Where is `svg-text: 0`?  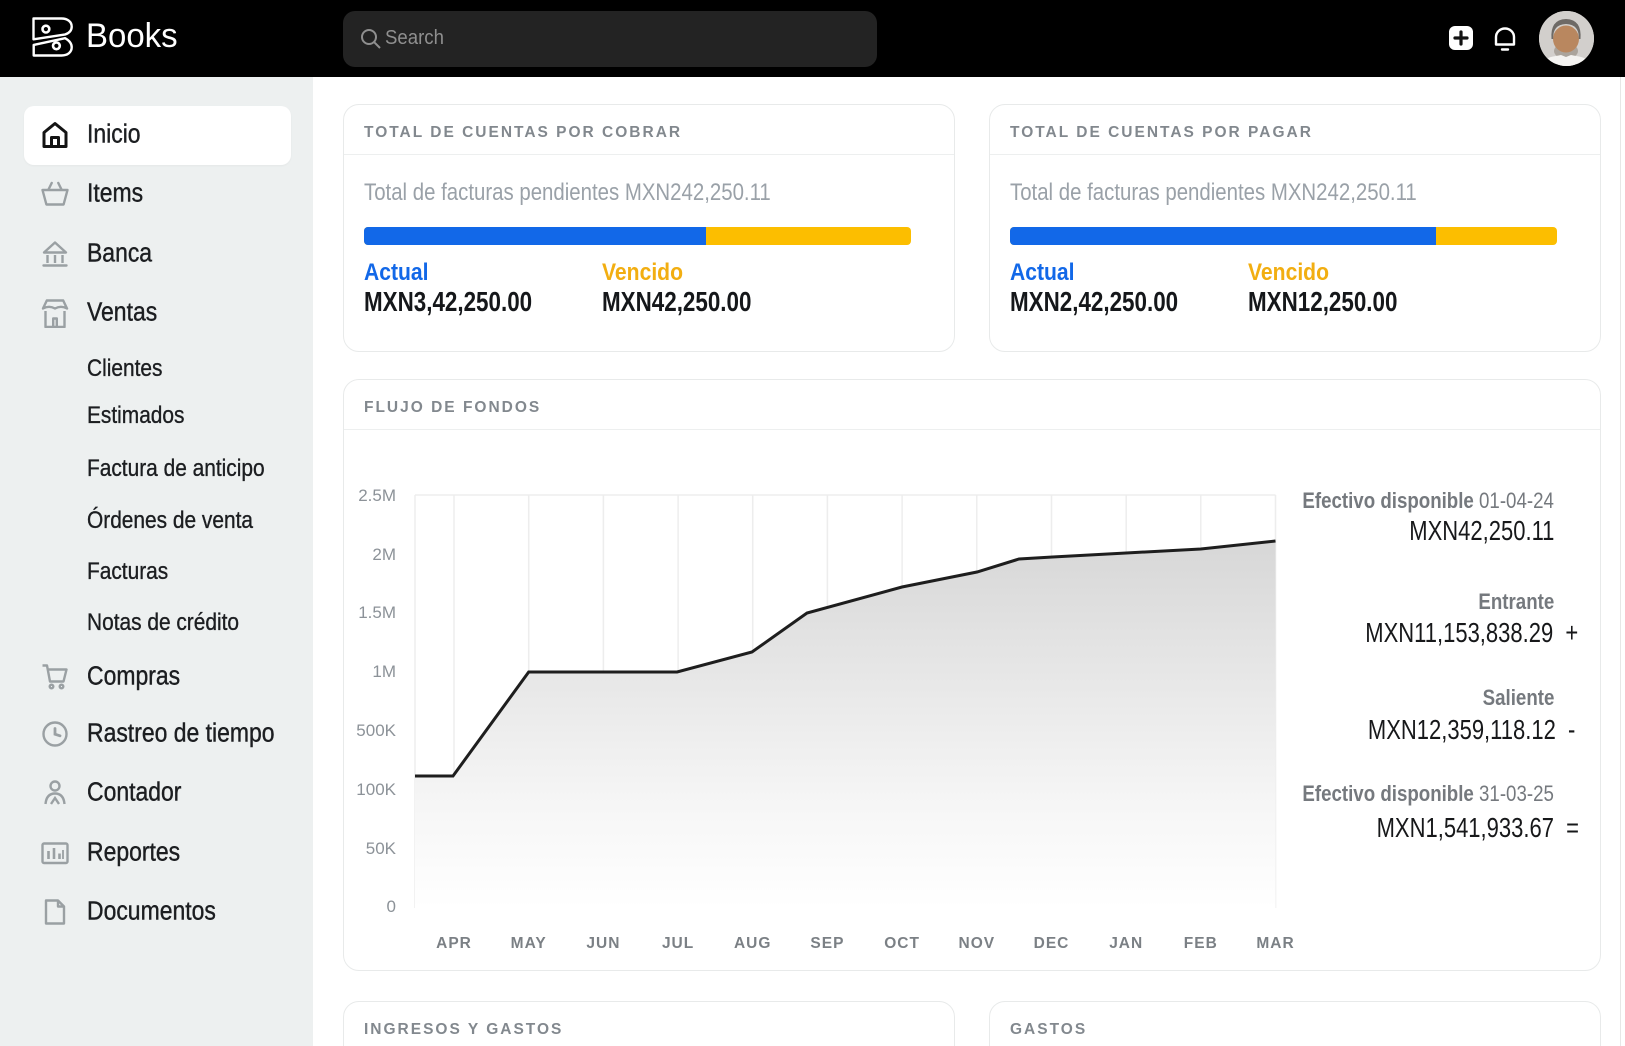
svg-text: 0 is located at coordinates (391, 906).